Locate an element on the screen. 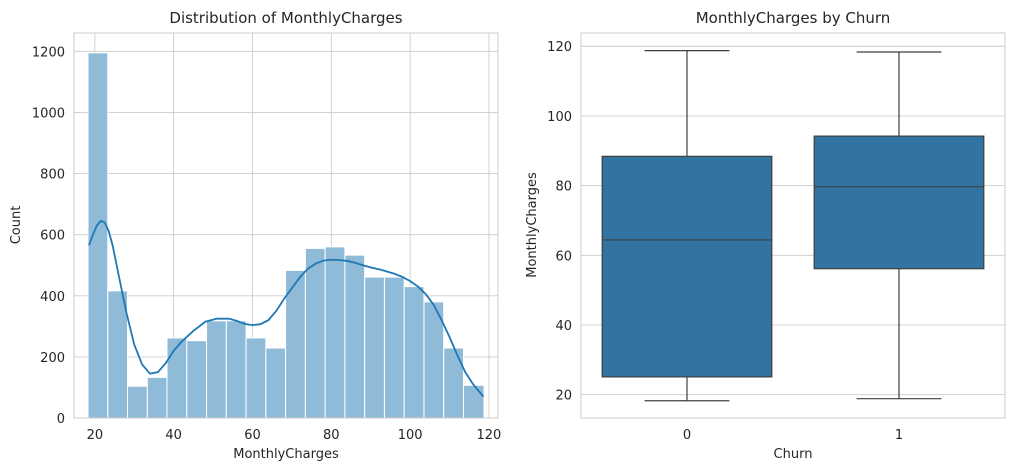 This screenshot has height=470, width=1014. histogram-y-axis-label: Count is located at coordinates (16, 225).